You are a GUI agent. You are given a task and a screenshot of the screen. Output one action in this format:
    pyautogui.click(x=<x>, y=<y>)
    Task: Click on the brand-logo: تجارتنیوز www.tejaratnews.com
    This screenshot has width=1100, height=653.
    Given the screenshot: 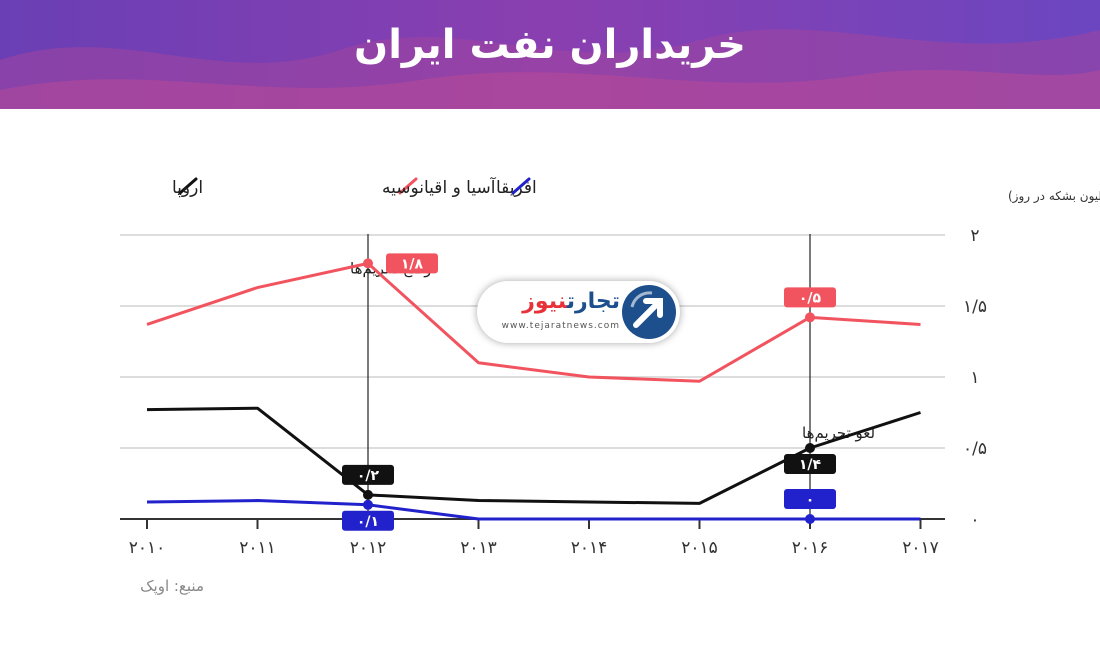 What is the action you would take?
    pyautogui.click(x=578, y=312)
    